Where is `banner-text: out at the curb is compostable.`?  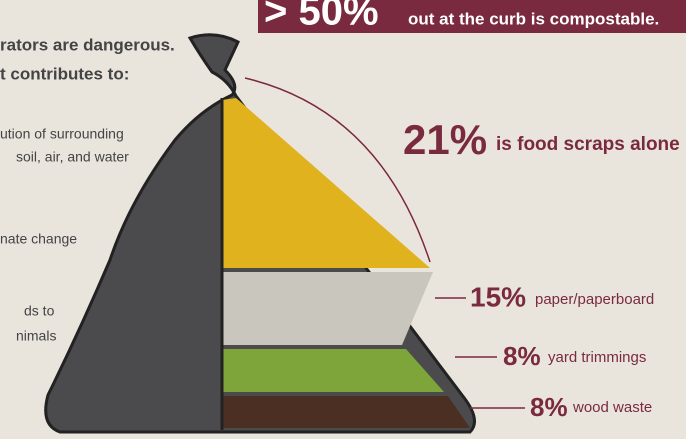
banner-text: out at the curb is compostable. is located at coordinates (533, 18).